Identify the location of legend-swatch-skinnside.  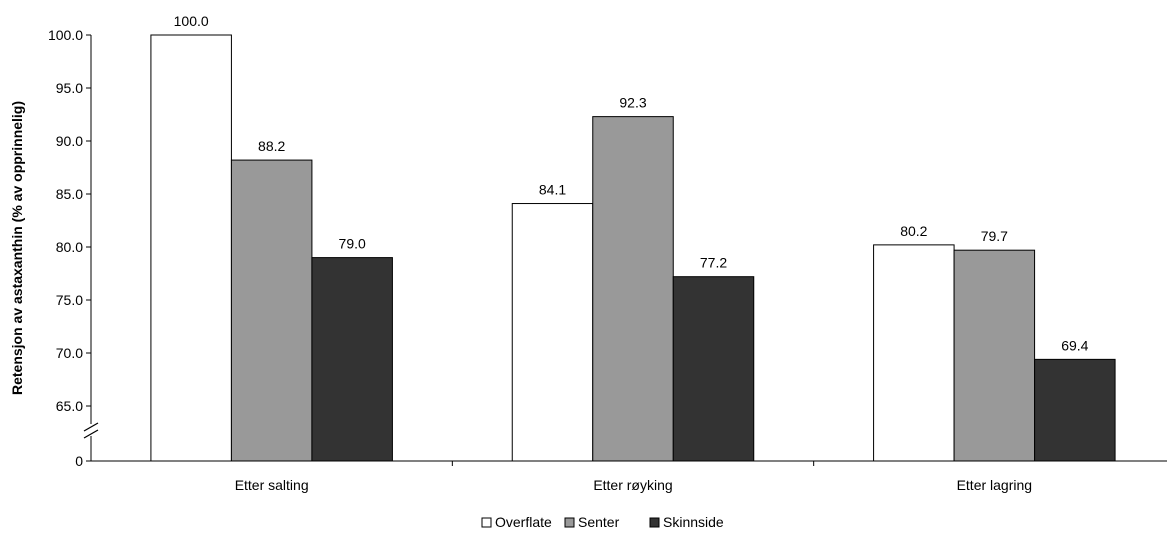
(654, 522).